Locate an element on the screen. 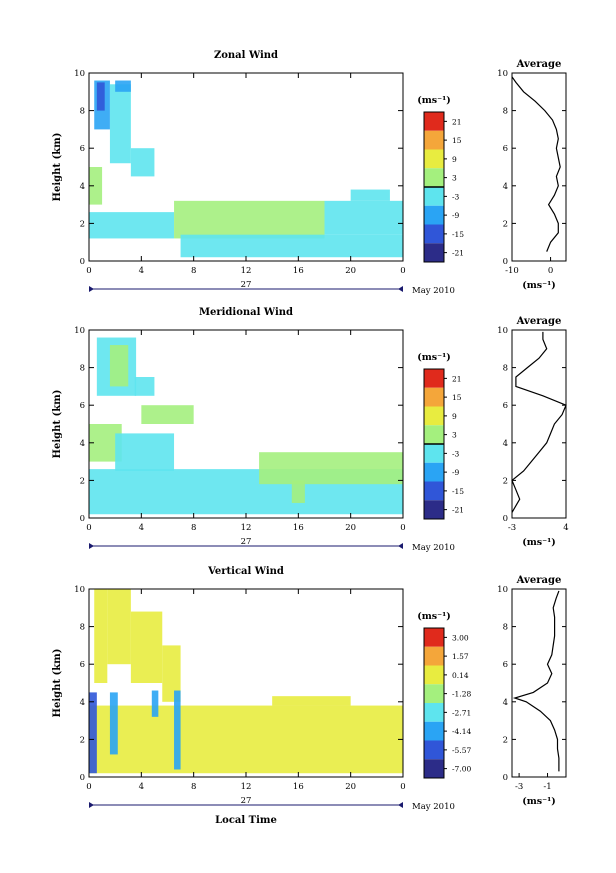 The image size is (616, 873). colorbar-tick-label: -1.28 is located at coordinates (461, 694).